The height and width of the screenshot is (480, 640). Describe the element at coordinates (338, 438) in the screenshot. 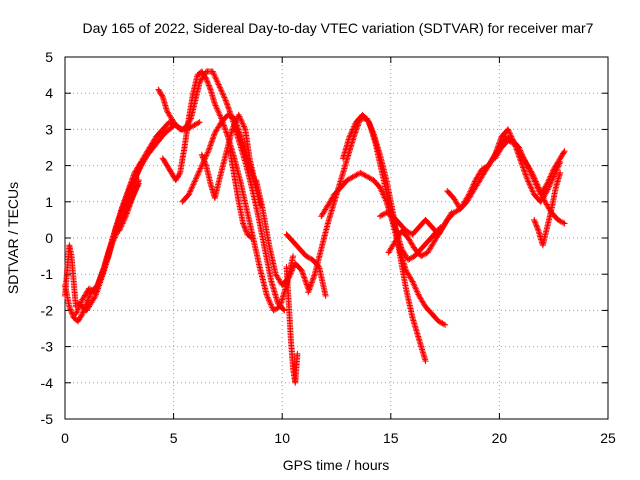

I see `x-tick-labels: 0 5 10 15 20 25` at that location.